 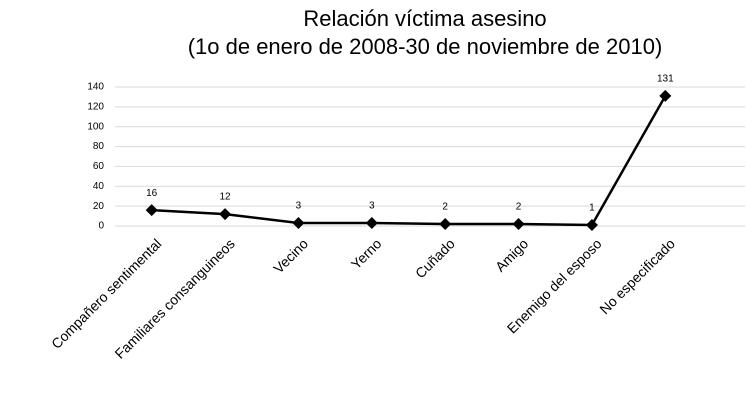 What do you see at coordinates (95, 106) in the screenshot?
I see `y-tick-label: 120` at bounding box center [95, 106].